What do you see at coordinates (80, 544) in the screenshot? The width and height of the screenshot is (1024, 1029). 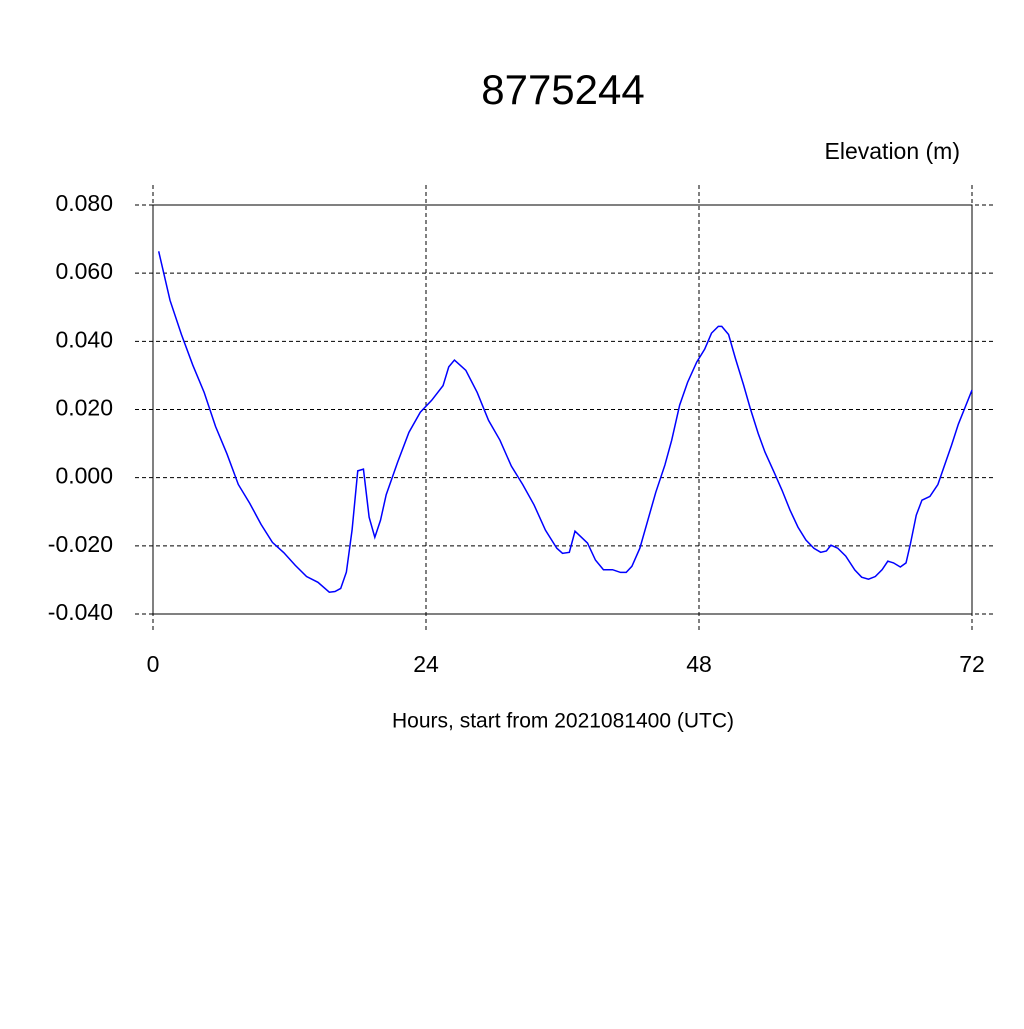 I see `y-tick-label: -0.020` at bounding box center [80, 544].